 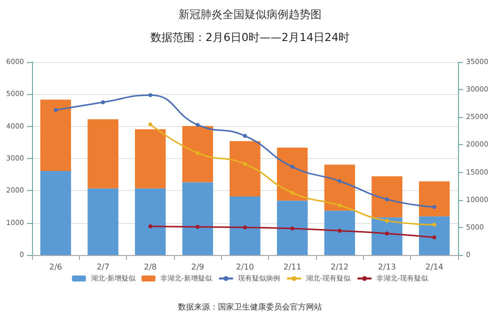 I want to click on source-note: 数据来源：国家卫生健康委员会官方网站, so click(x=250, y=307).